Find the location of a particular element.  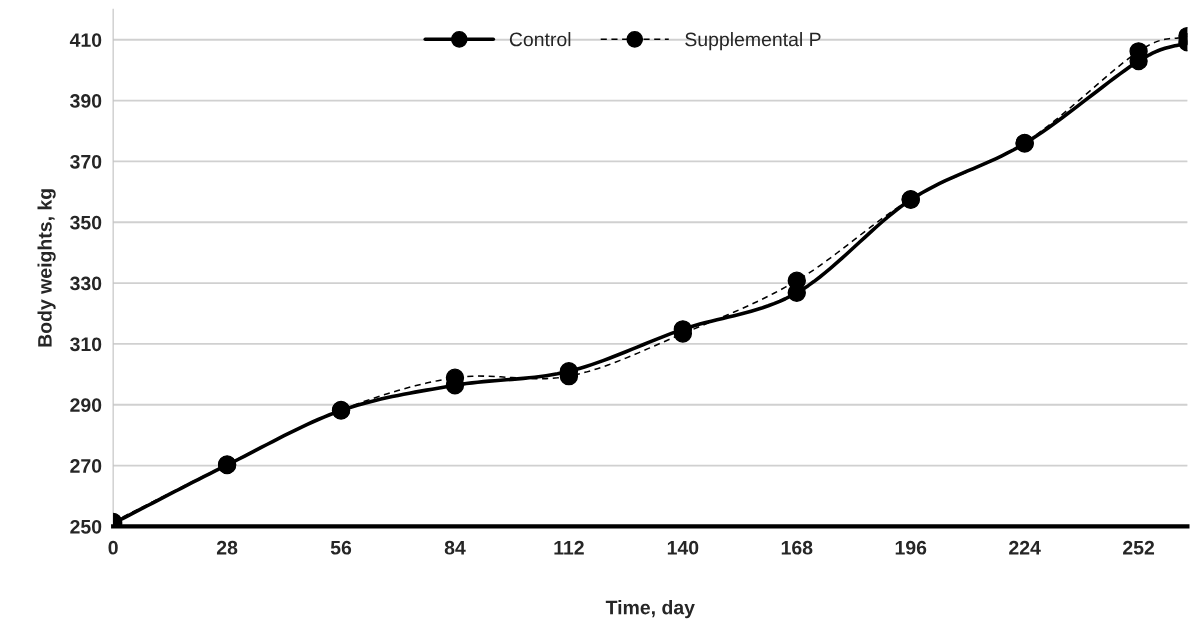

y-tick-label: 390 is located at coordinates (86, 101).